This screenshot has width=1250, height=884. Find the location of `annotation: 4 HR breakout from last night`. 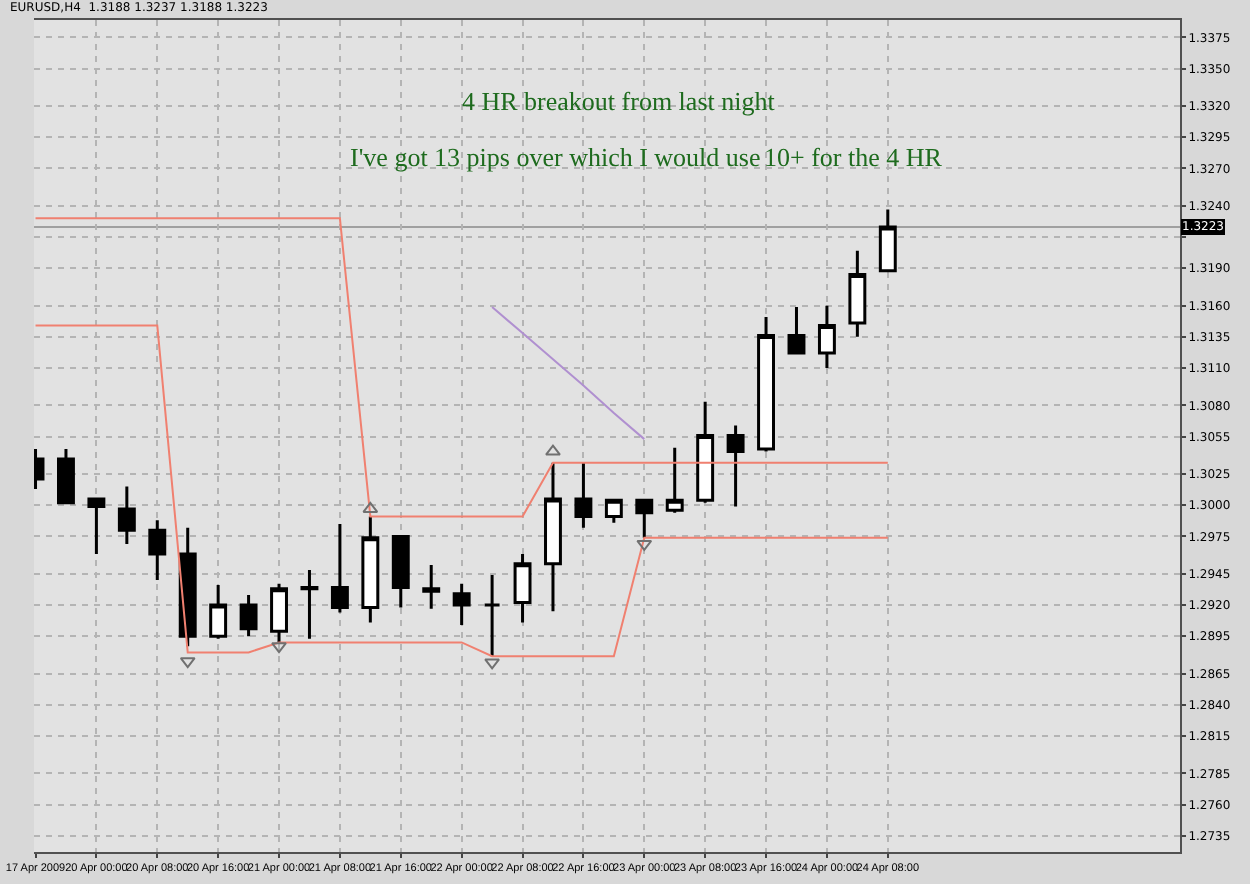

annotation: 4 HR breakout from last night is located at coordinates (619, 101).